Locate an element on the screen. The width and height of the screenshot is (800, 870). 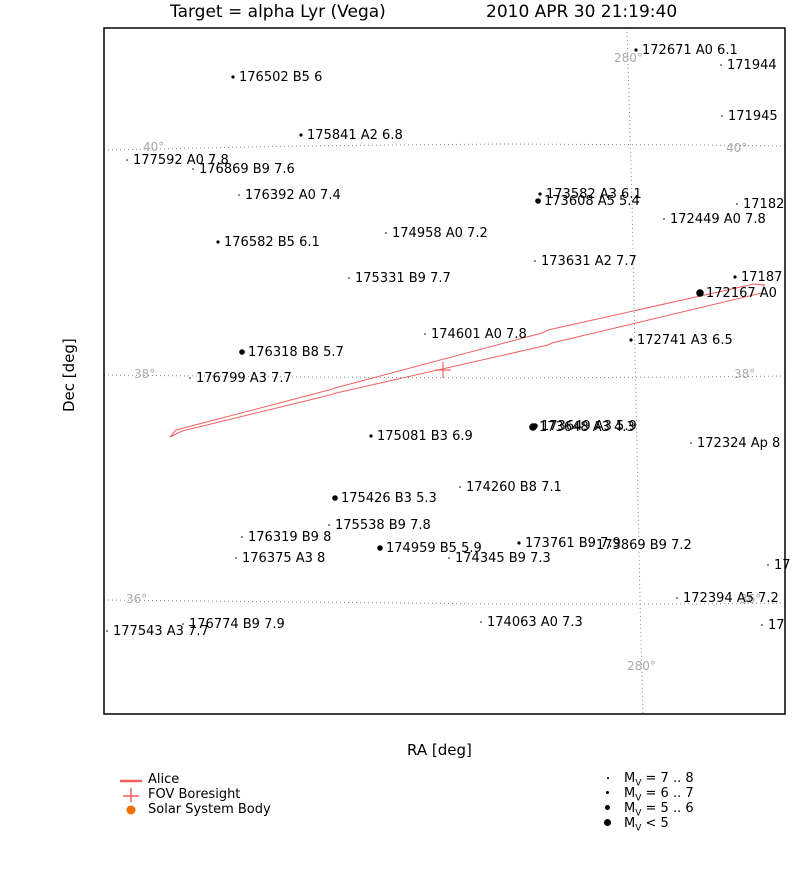
star-173582-dot is located at coordinates (540, 194).